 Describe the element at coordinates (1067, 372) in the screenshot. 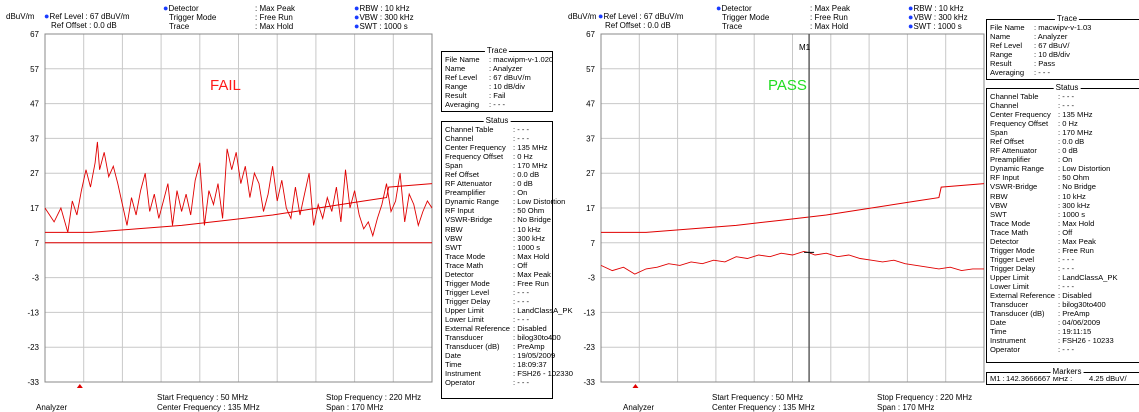

I see `markers-box-title: Markers` at that location.